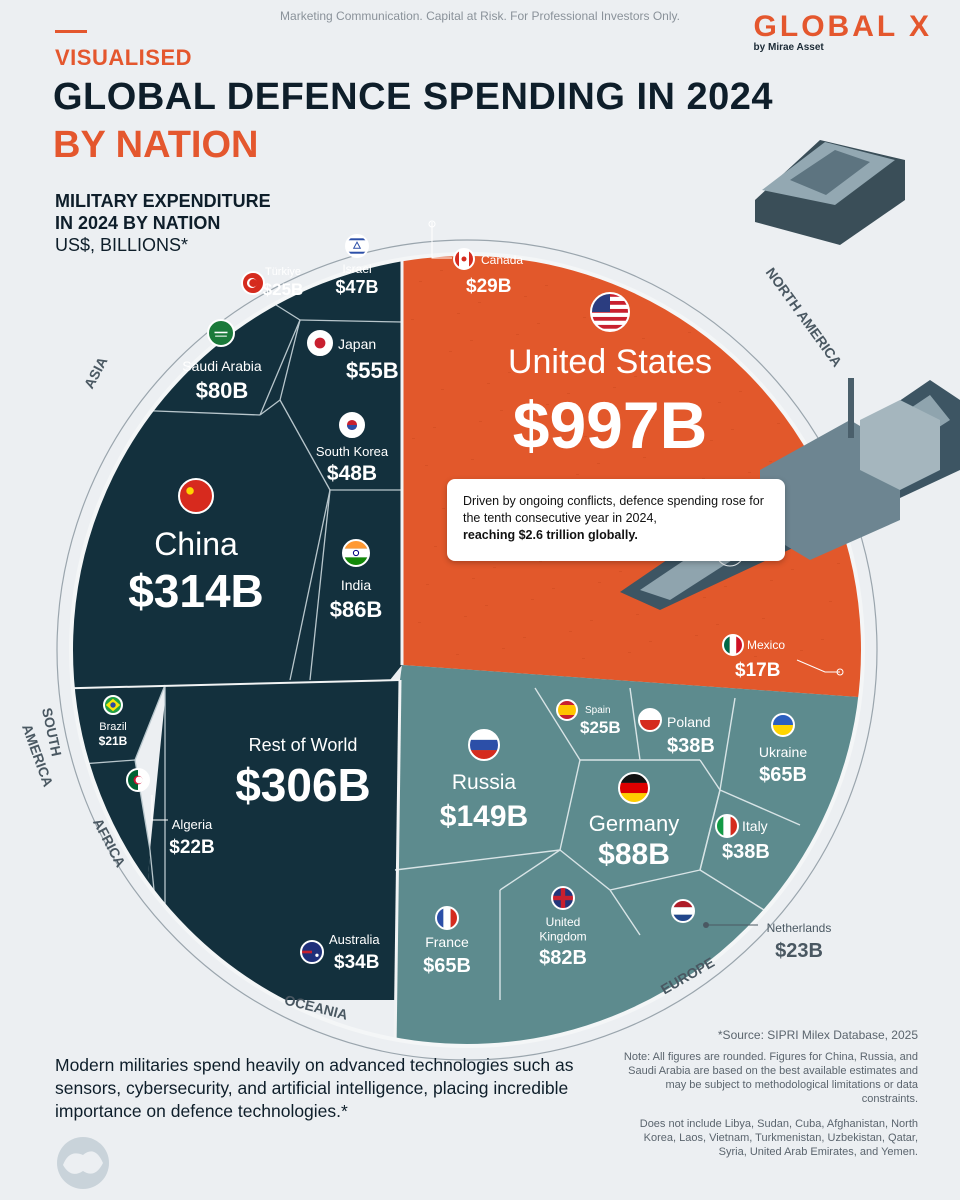  What do you see at coordinates (799, 928) in the screenshot?
I see `cell-label-netherlands: Netherlands` at bounding box center [799, 928].